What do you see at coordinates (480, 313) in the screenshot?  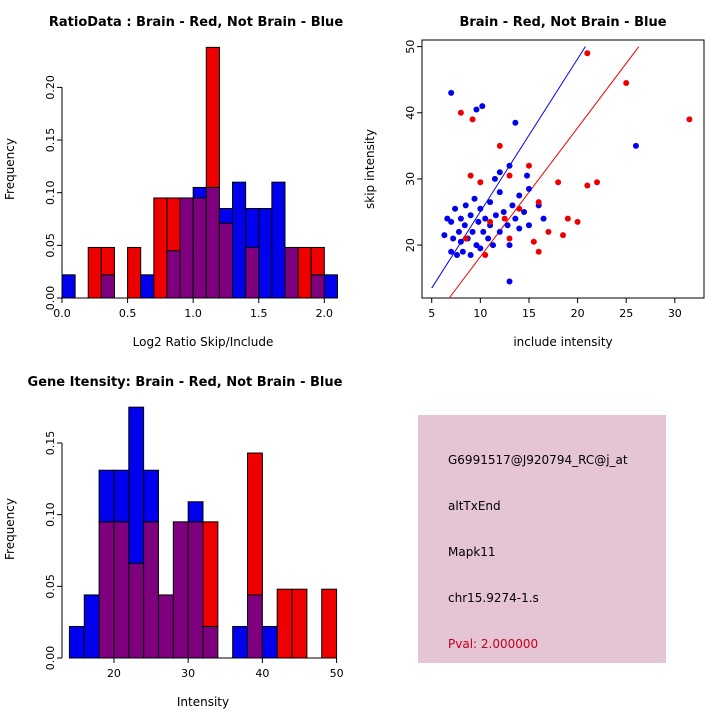 I see `x-tick-label: 10` at bounding box center [480, 313].